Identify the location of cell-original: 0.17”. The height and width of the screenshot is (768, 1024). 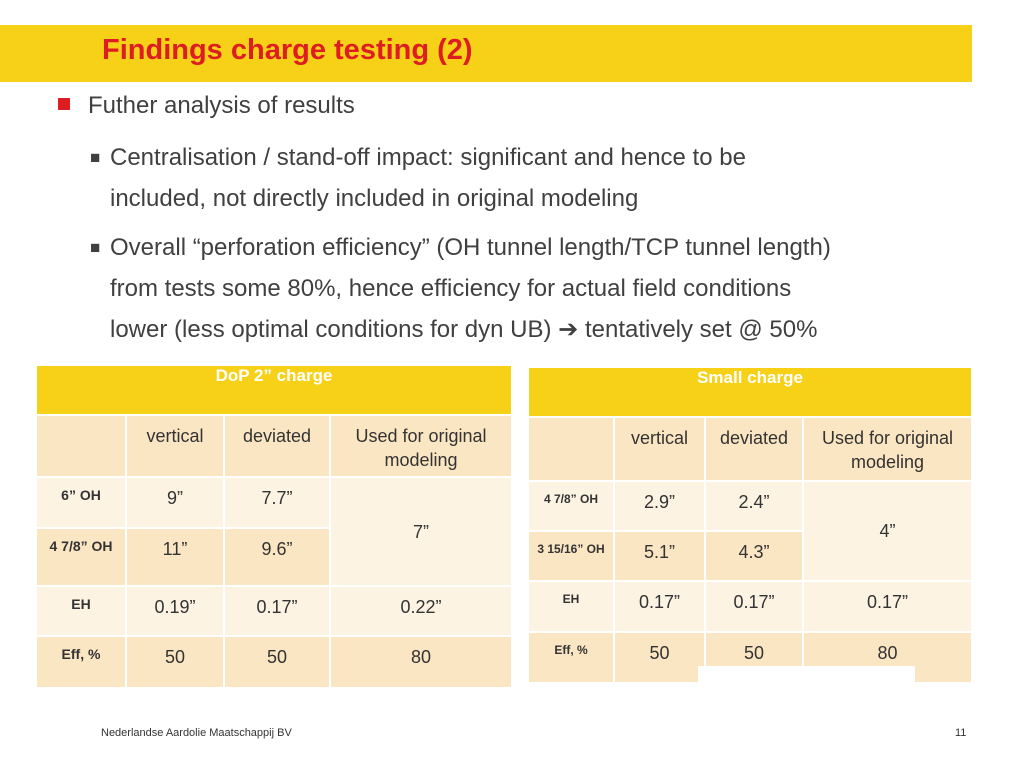
(887, 606).